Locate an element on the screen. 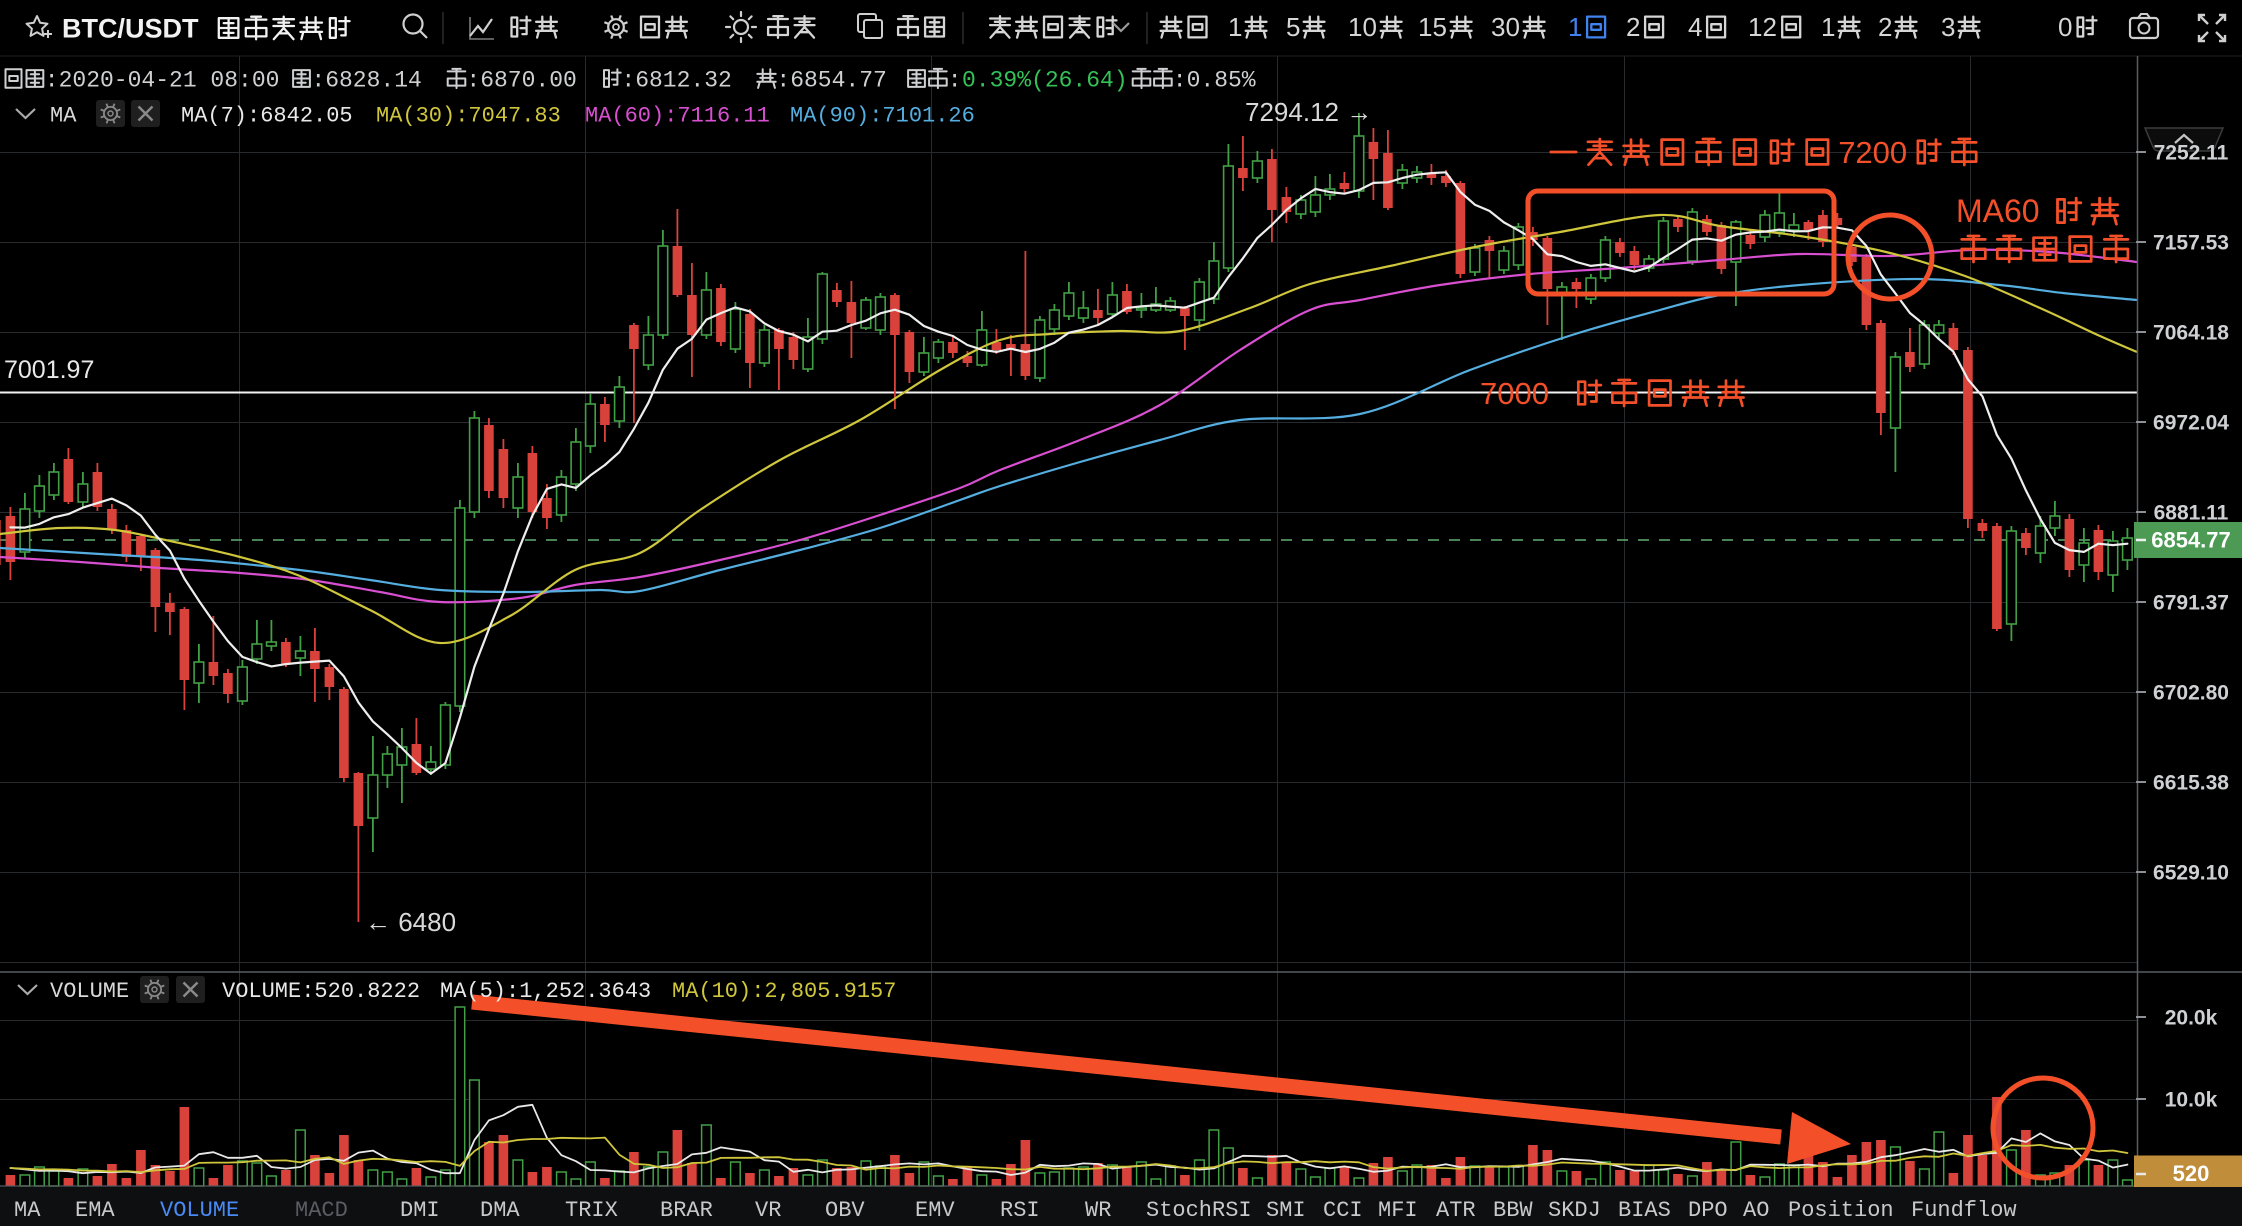 This screenshot has width=2242, height=1226. svg-text: 7200 is located at coordinates (1872, 152).